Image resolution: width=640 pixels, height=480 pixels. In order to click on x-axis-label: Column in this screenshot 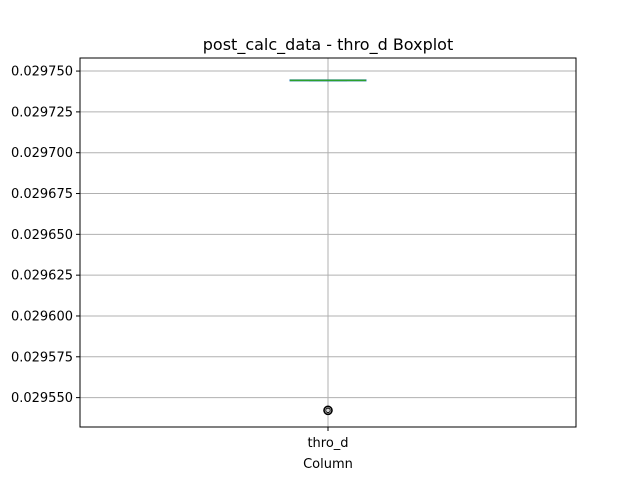, I will do `click(328, 464)`.